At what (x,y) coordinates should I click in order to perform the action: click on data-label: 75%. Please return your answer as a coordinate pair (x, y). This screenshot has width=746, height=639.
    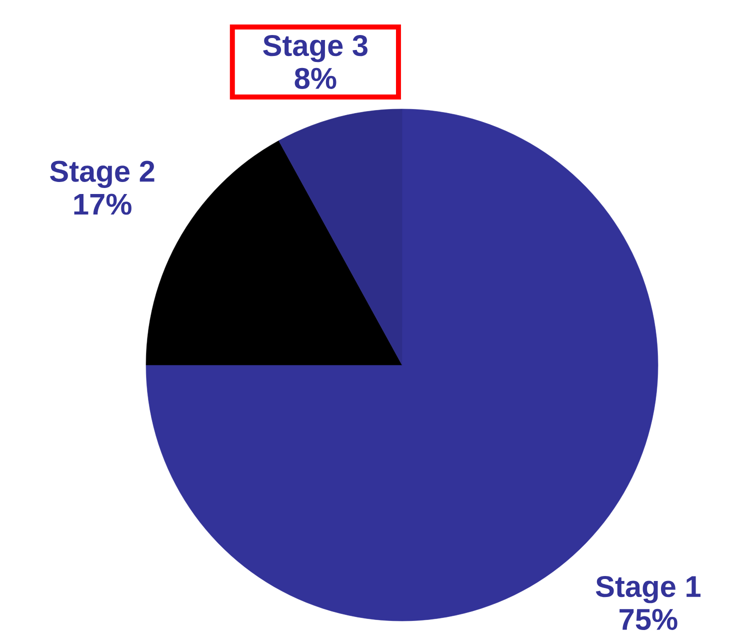
    Looking at the image, I should click on (649, 619).